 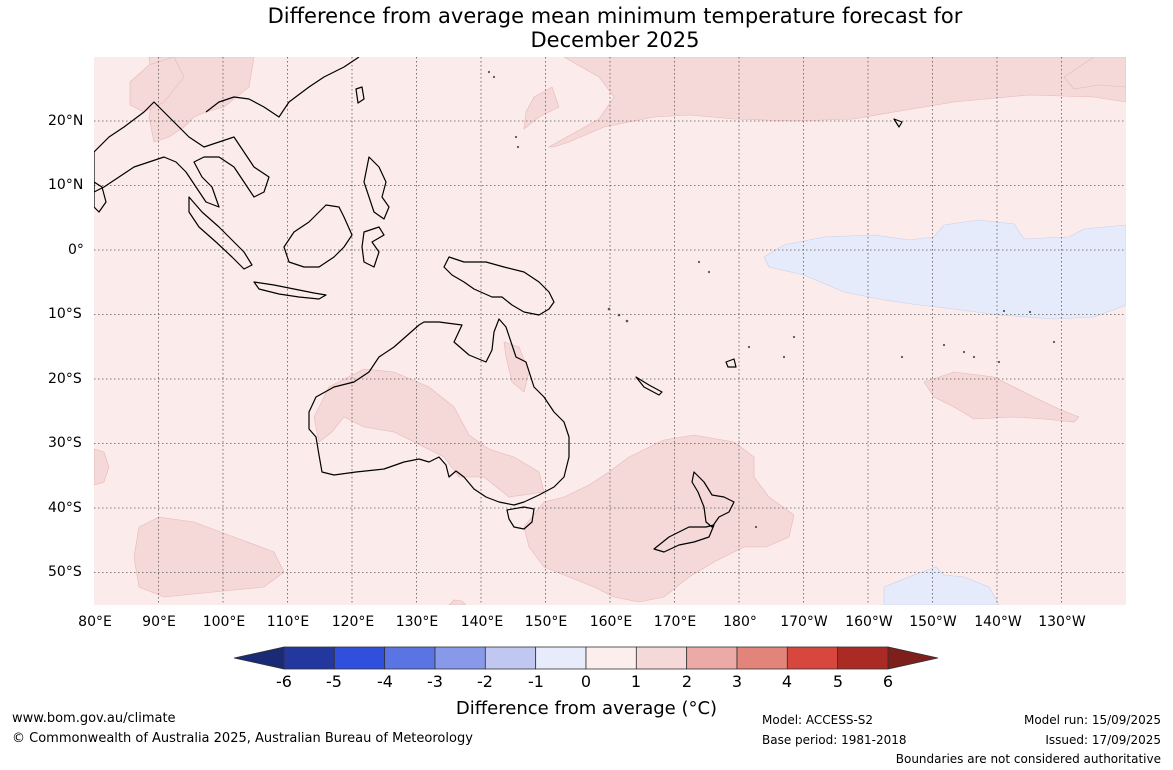 I want to click on australia-coastline, so click(x=439, y=412).